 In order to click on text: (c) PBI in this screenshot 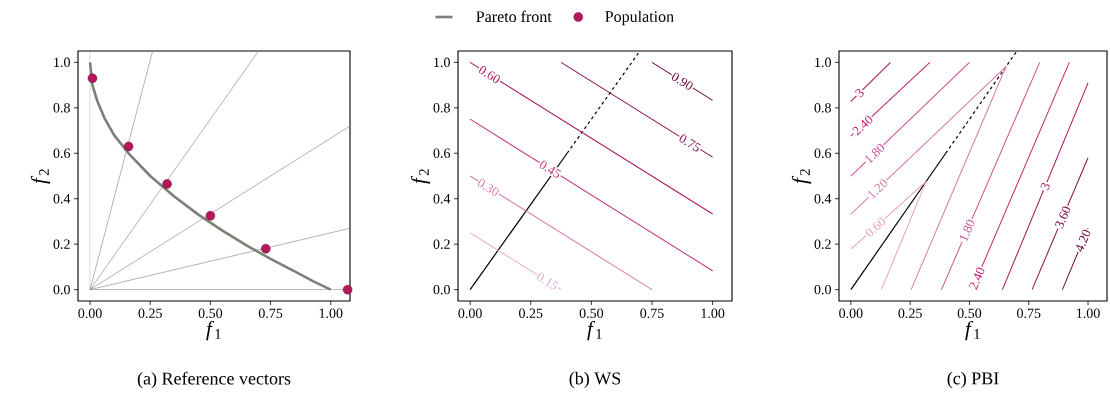, I will do `click(973, 380)`.